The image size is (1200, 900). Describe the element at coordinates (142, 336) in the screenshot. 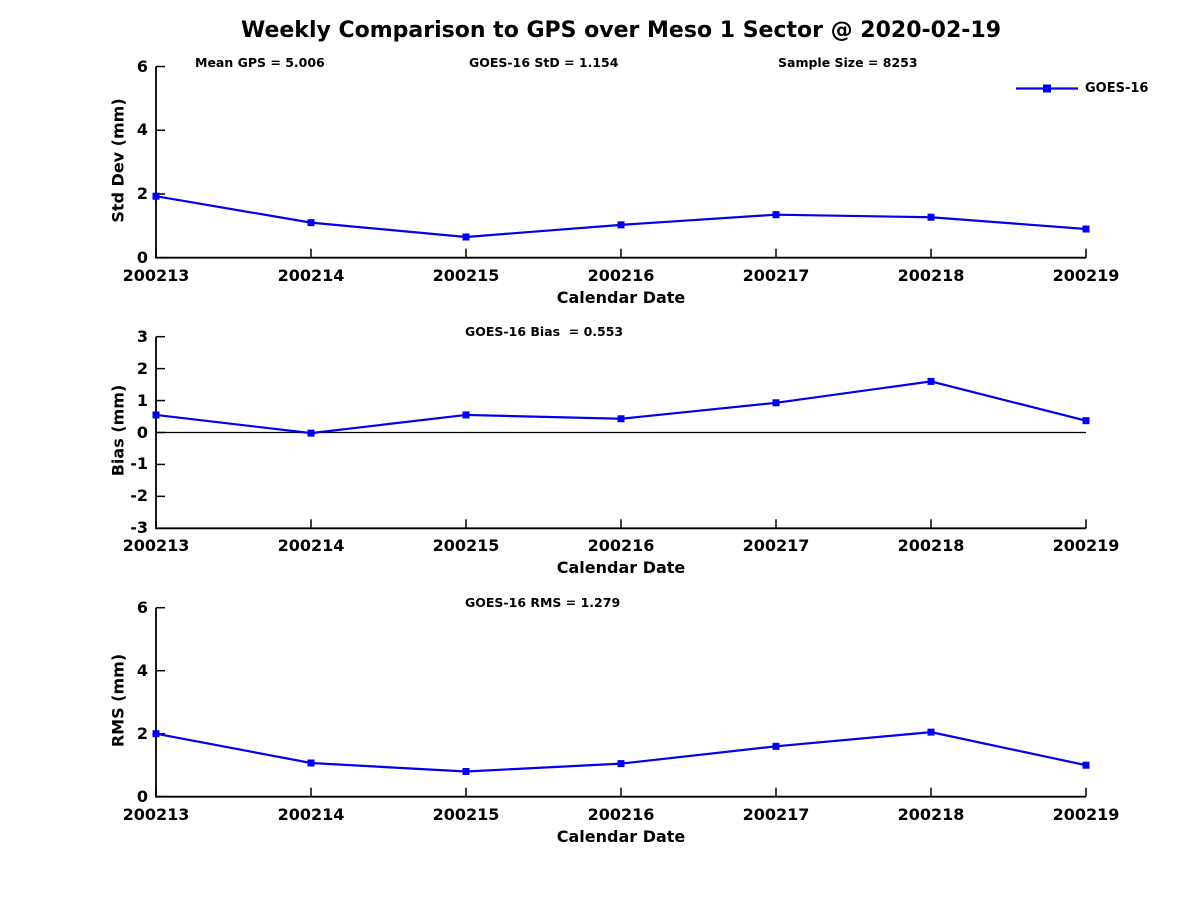

I see `y-tick-label: 3` at that location.